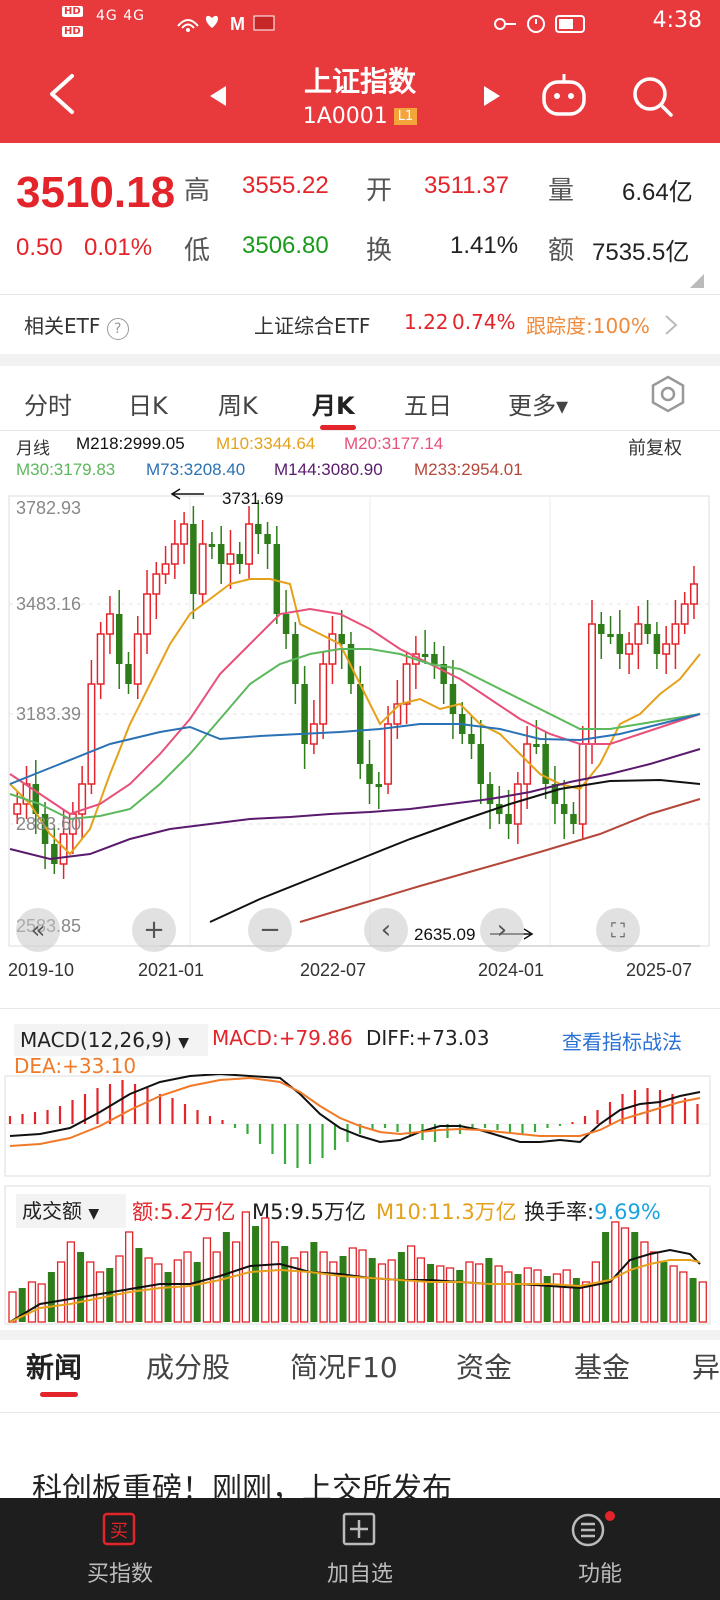 Image resolution: width=720 pixels, height=1600 pixels. I want to click on dea-line, so click(355, 1111).